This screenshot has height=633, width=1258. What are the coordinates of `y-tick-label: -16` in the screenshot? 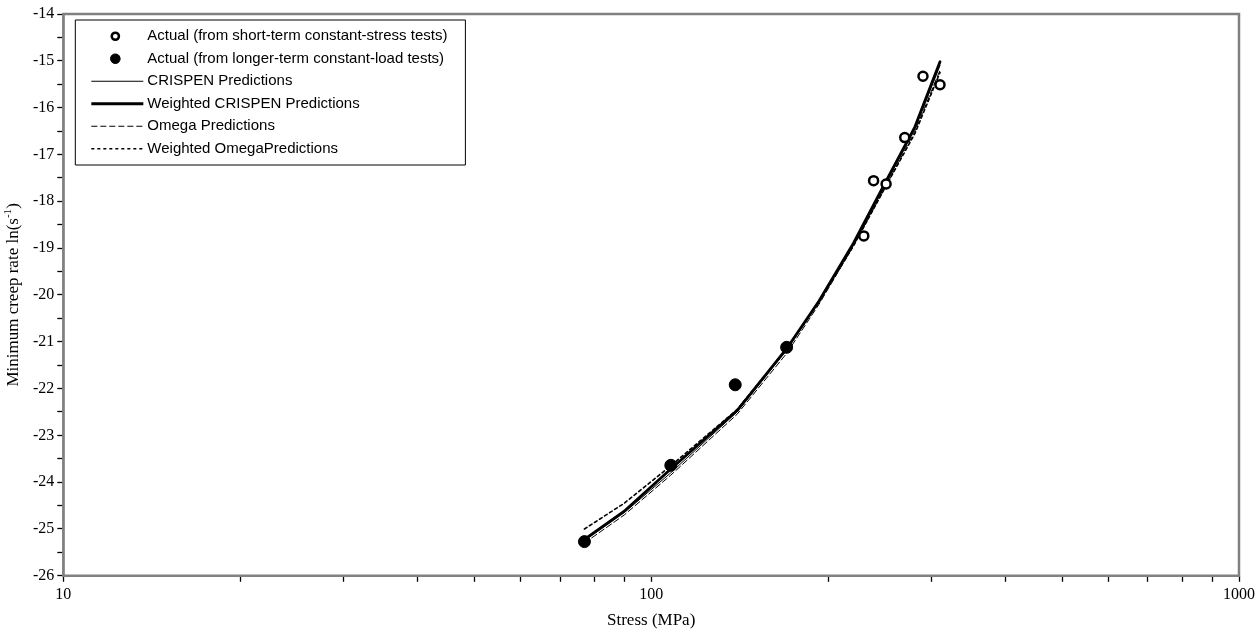 It's located at (44, 106).